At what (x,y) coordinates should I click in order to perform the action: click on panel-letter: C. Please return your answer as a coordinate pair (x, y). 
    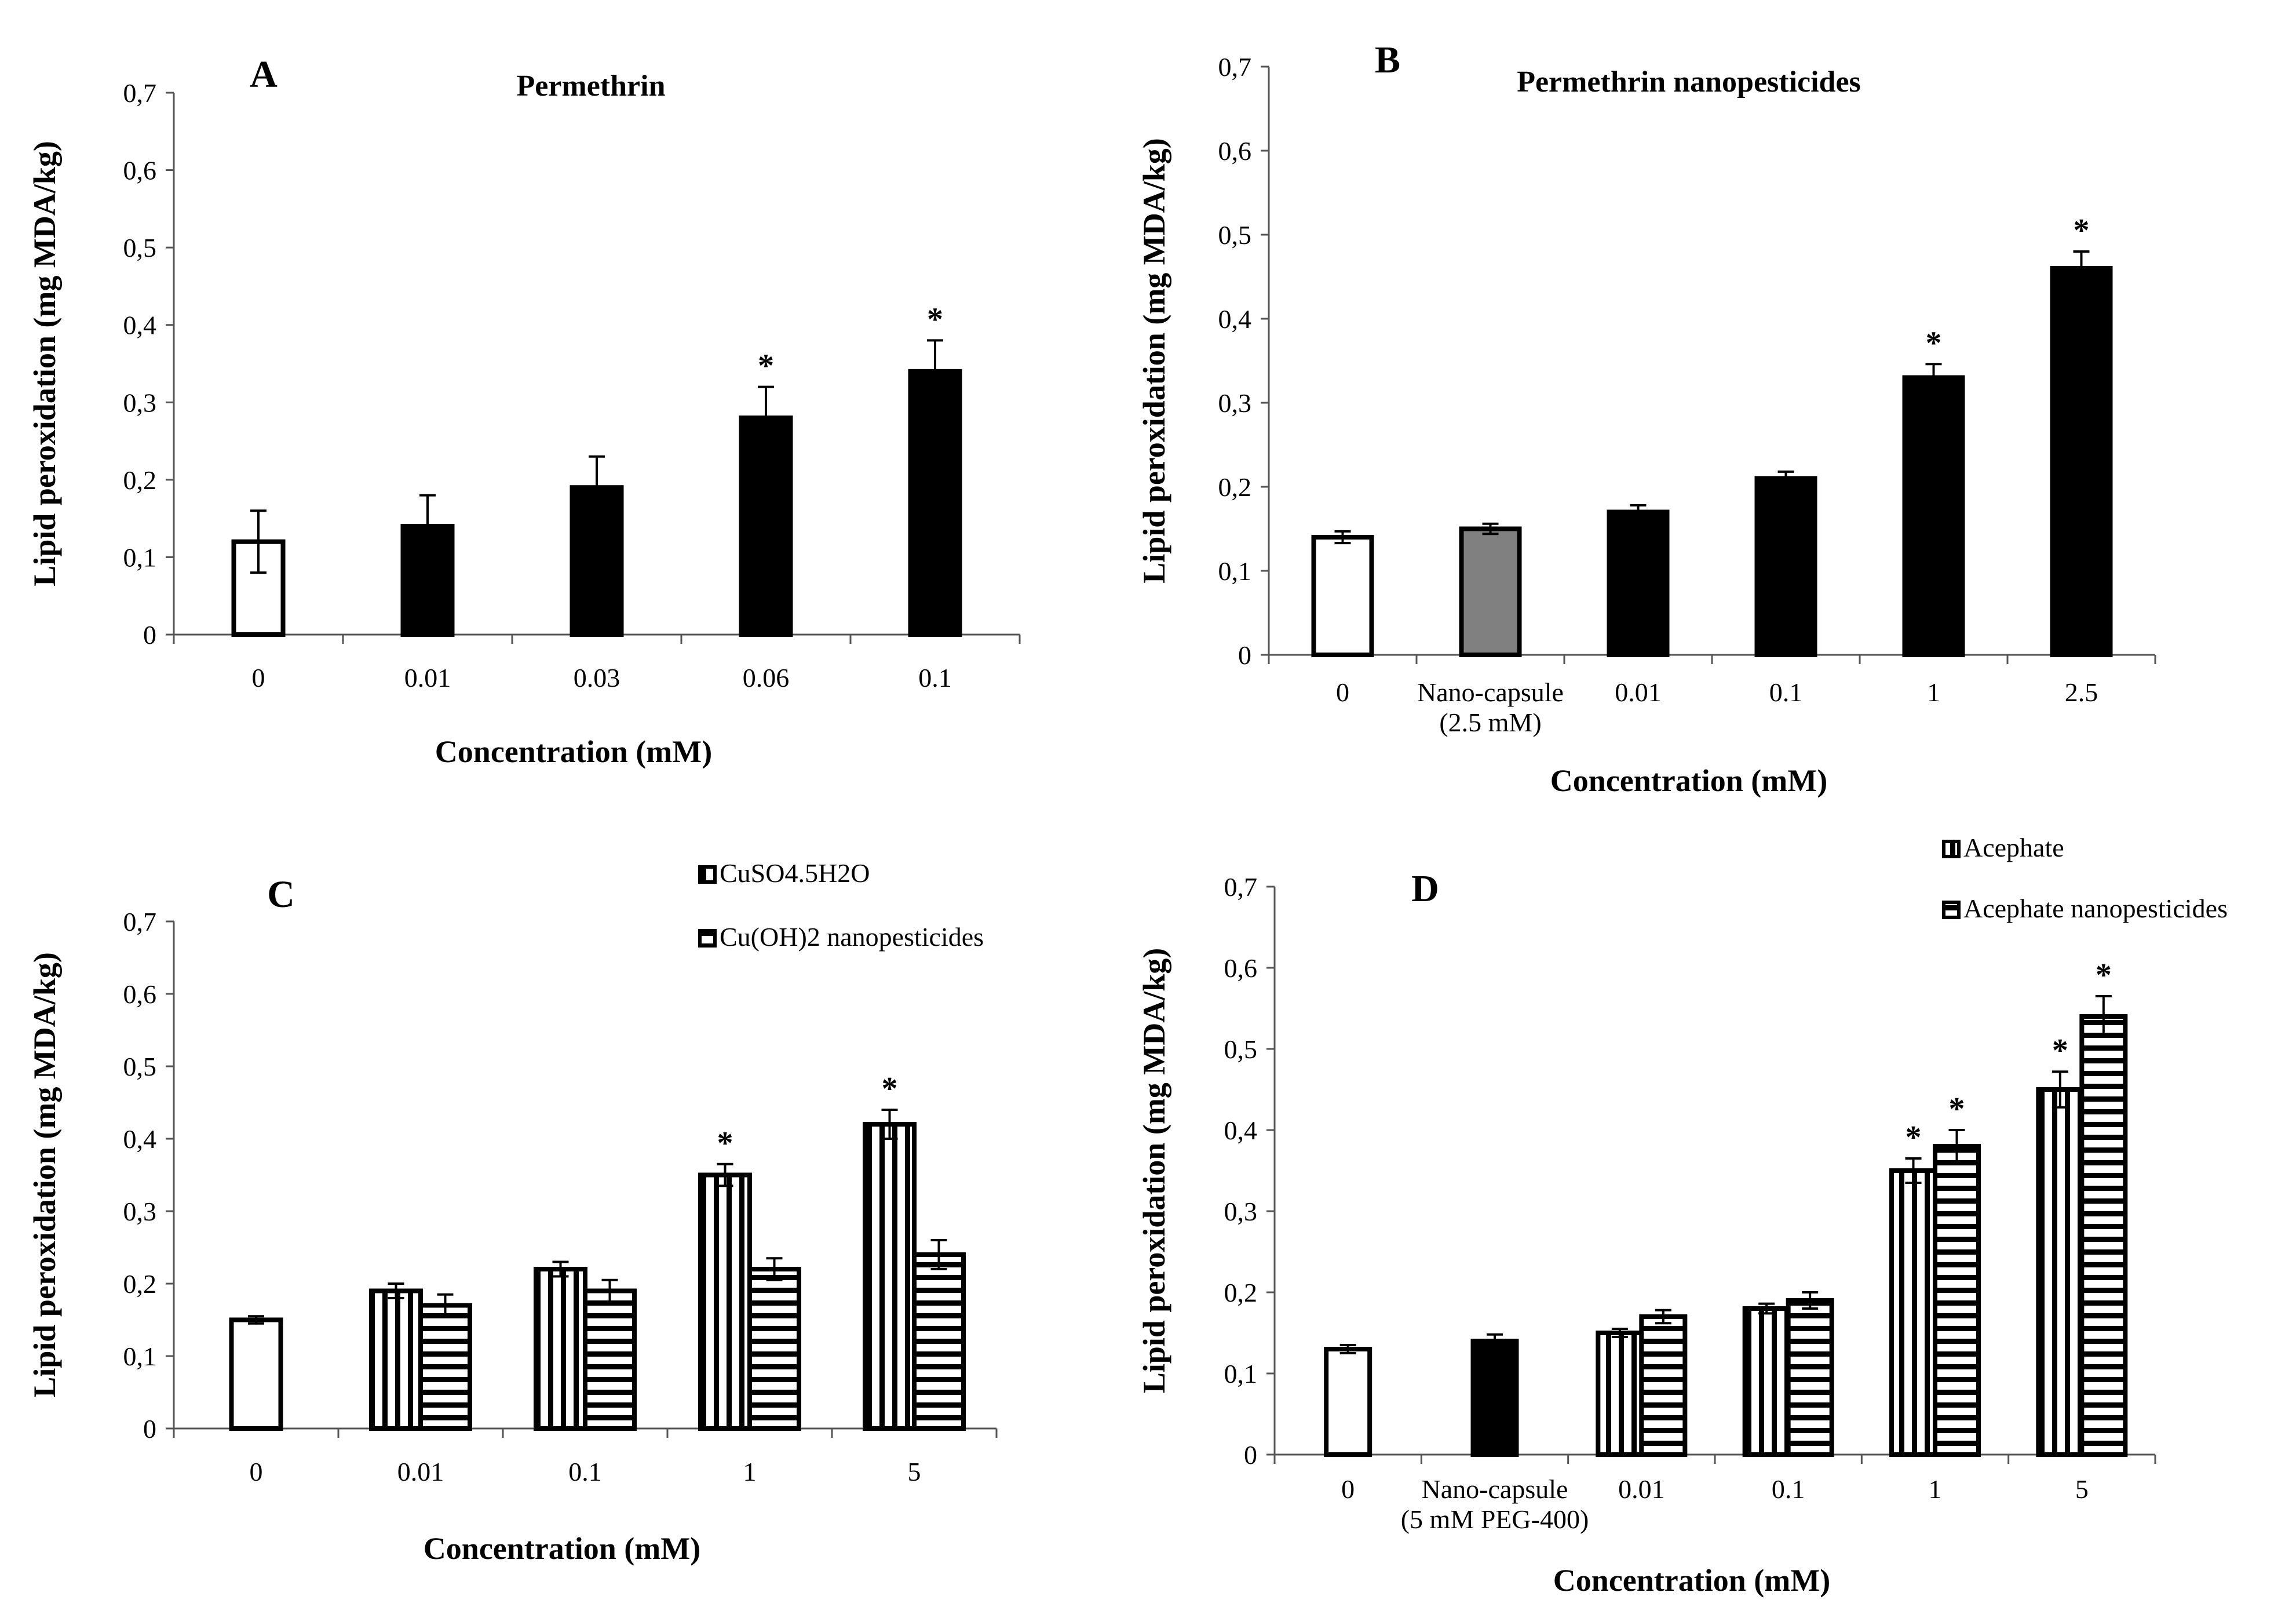
    Looking at the image, I should click on (281, 895).